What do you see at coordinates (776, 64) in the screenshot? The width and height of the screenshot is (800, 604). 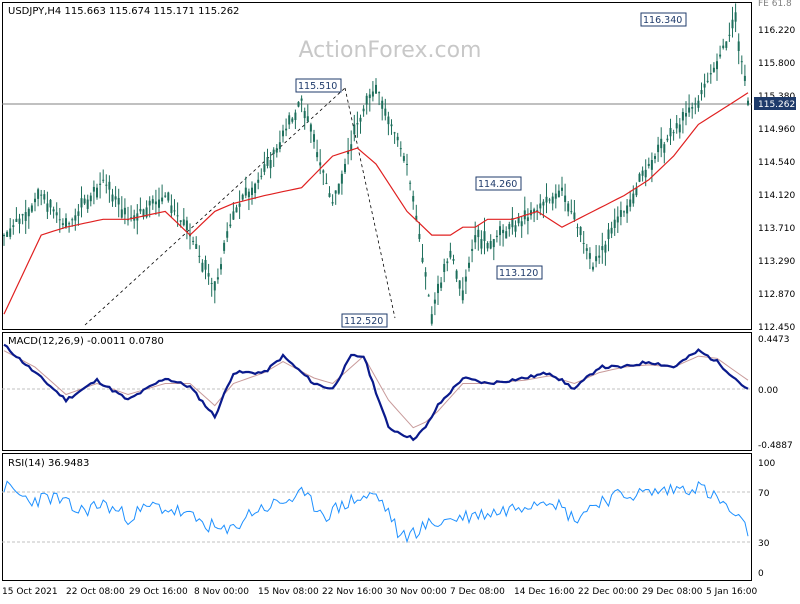 I see `price-tick: 115.800` at bounding box center [776, 64].